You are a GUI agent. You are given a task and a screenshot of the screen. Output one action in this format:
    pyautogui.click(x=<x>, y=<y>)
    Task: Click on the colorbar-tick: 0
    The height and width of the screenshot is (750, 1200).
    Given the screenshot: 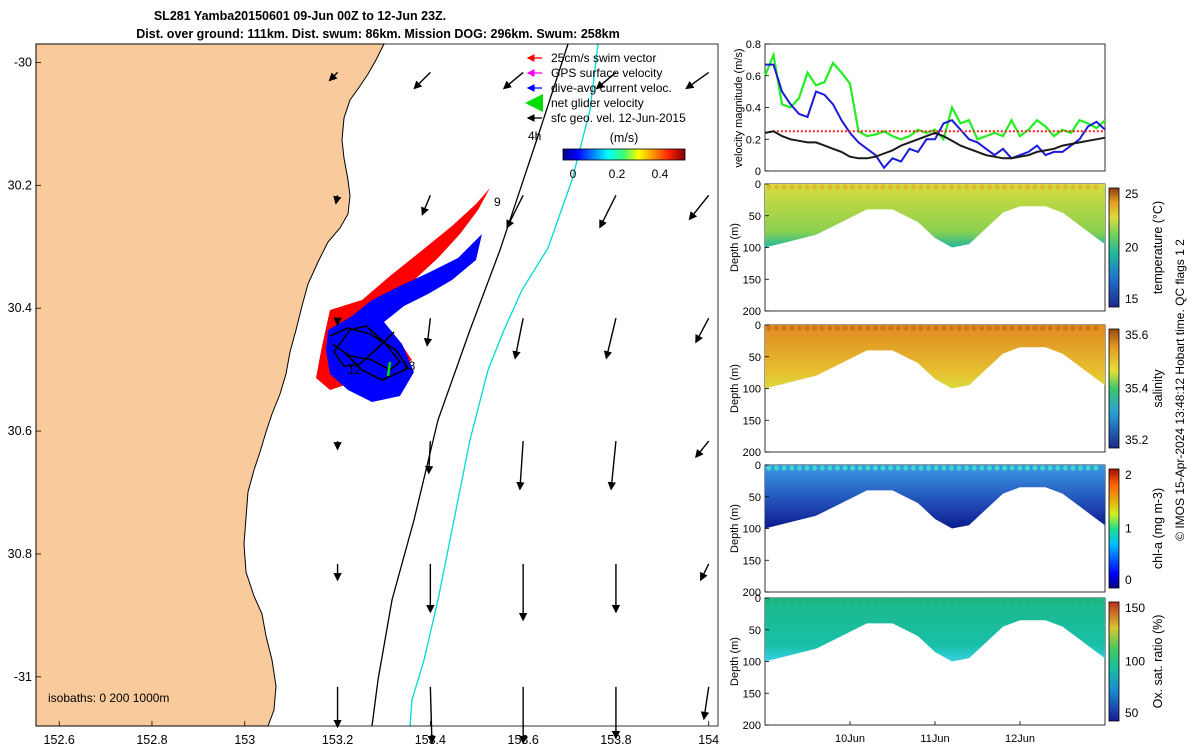 What is the action you would take?
    pyautogui.click(x=573, y=174)
    